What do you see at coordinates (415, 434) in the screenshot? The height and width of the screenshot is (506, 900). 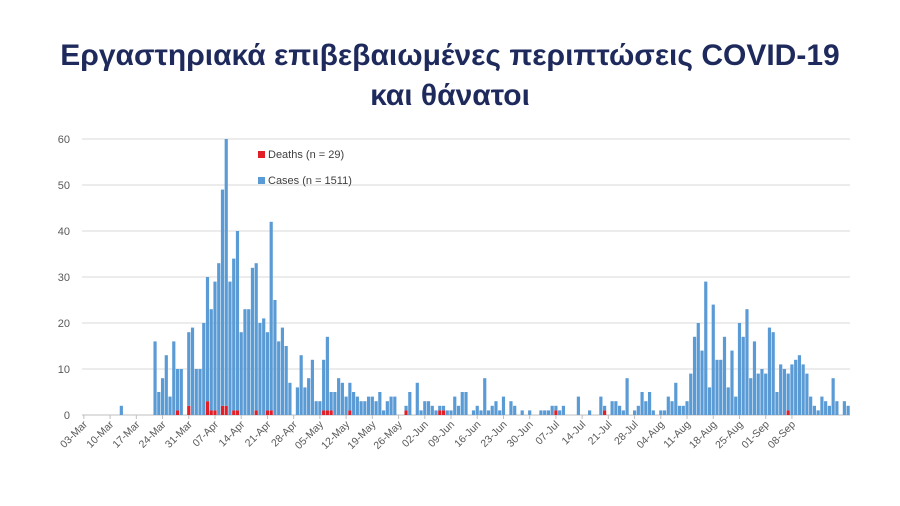 I see `x-tick-label: 02-Jun` at bounding box center [415, 434].